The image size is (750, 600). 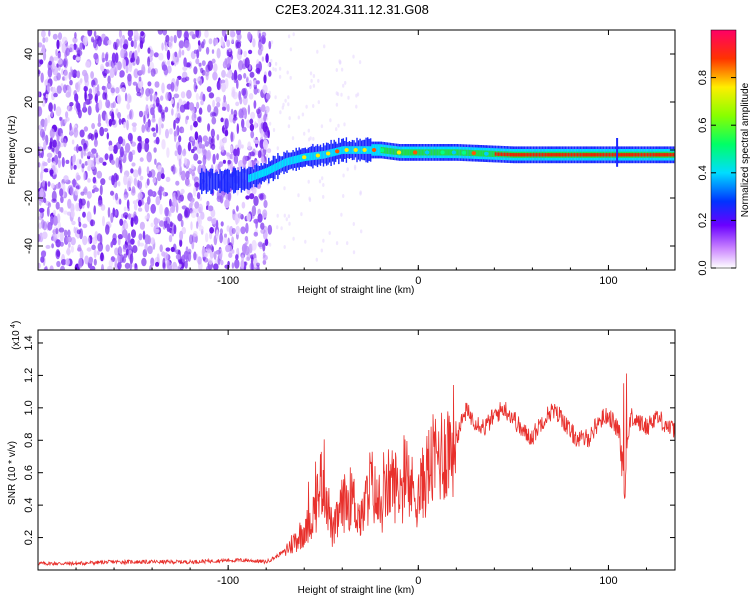 What do you see at coordinates (608, 281) in the screenshot?
I see `heatmap-x-tick-label: 100` at bounding box center [608, 281].